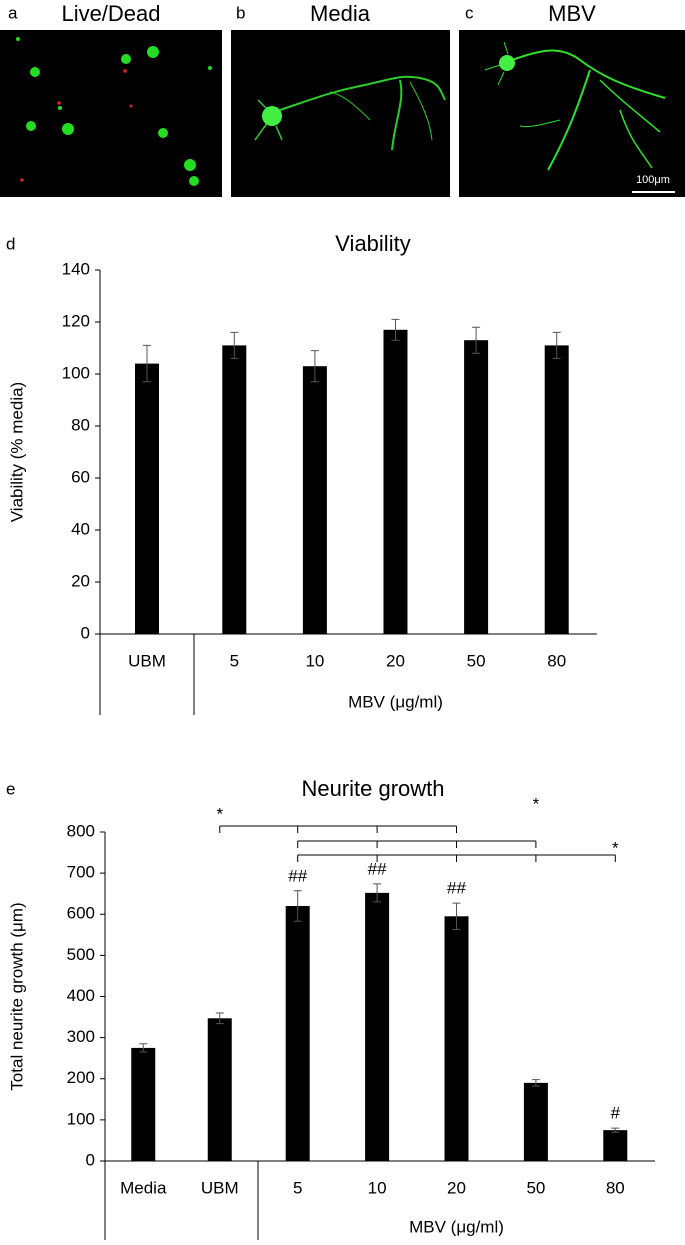 The height and width of the screenshot is (1245, 685). I want to click on panel-title: Media, so click(340, 13).